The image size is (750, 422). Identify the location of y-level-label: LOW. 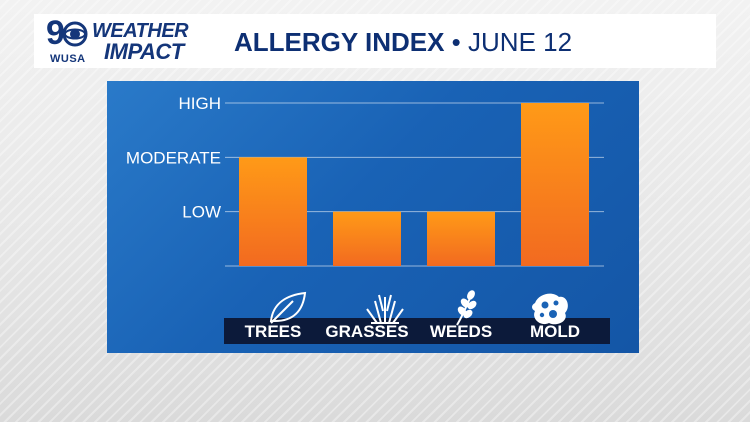
(201, 212).